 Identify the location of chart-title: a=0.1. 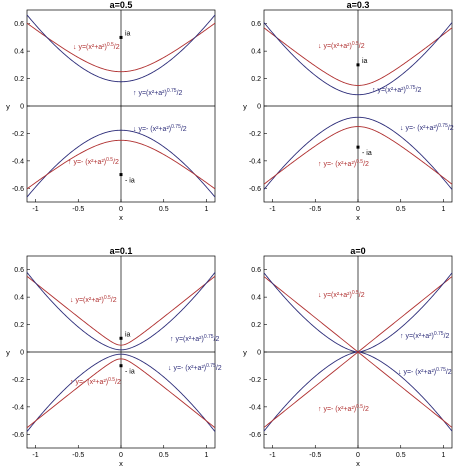
(121, 251).